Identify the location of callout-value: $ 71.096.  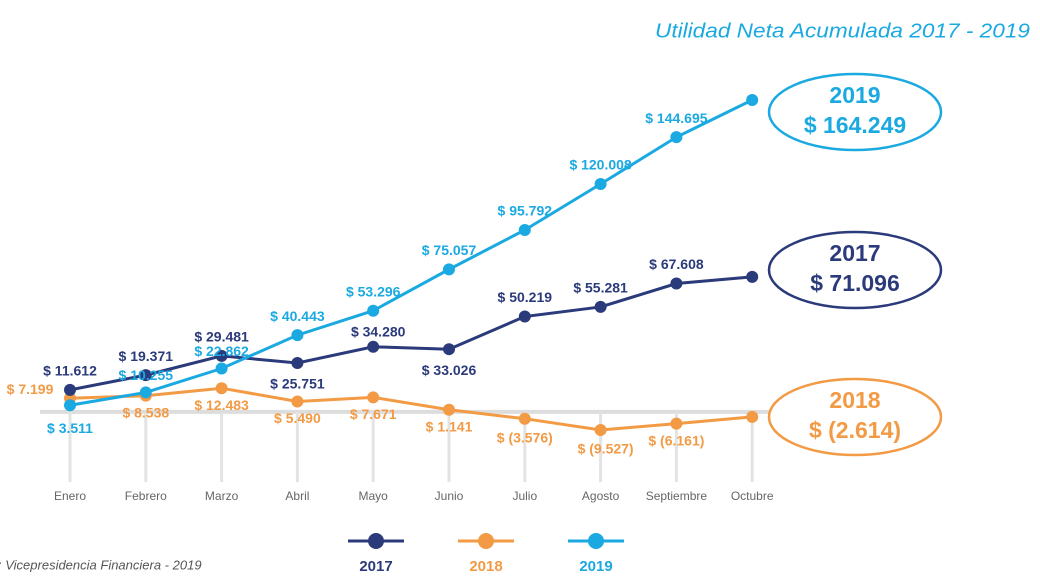
(855, 283).